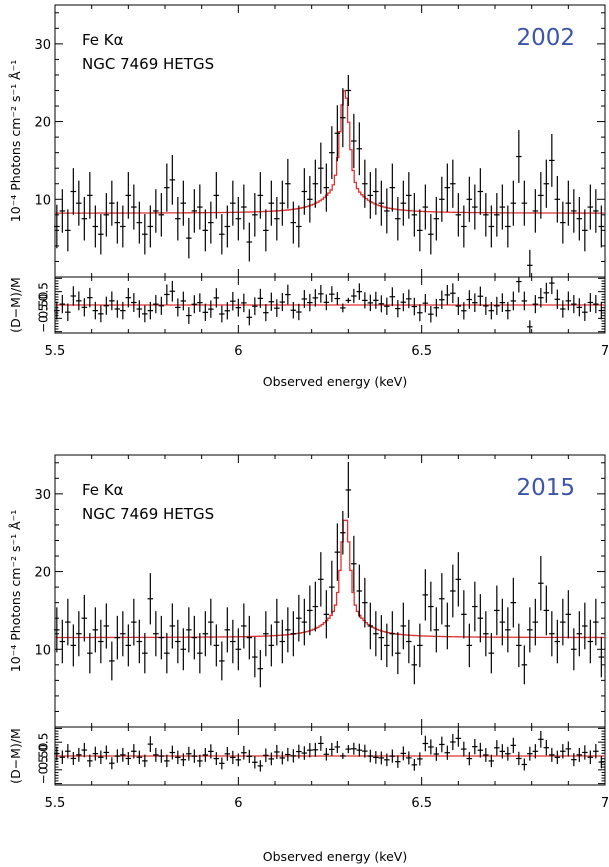 The height and width of the screenshot is (867, 609). I want to click on residual-y-axis-title: (D−M)/M, so click(15, 305).